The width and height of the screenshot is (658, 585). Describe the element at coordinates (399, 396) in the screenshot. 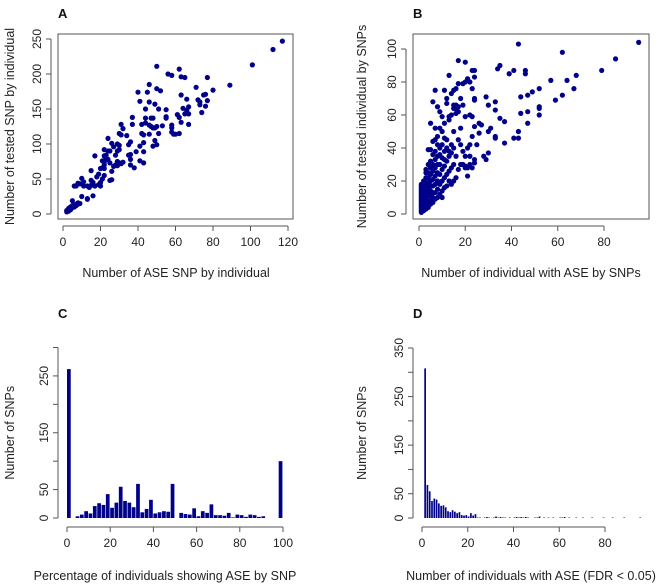

I see `y-tick-label: 250` at that location.